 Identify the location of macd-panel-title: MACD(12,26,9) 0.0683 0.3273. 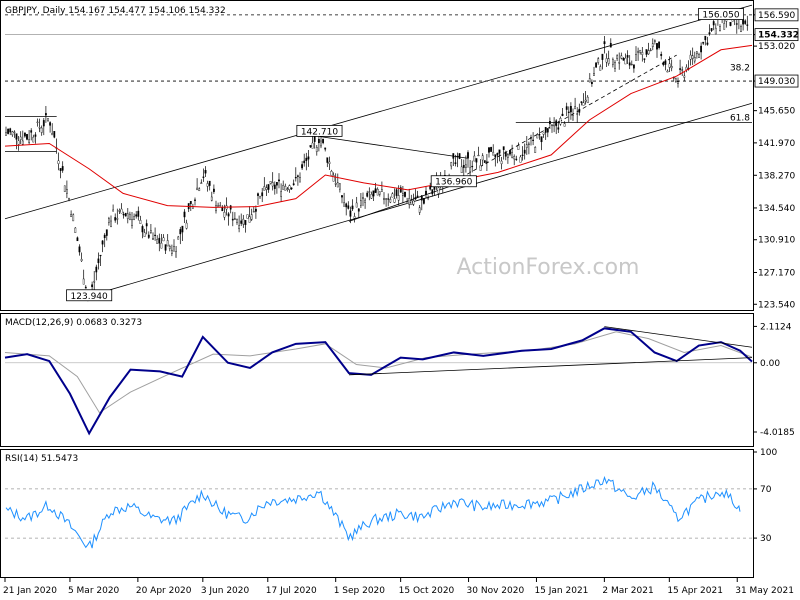
(73, 323).